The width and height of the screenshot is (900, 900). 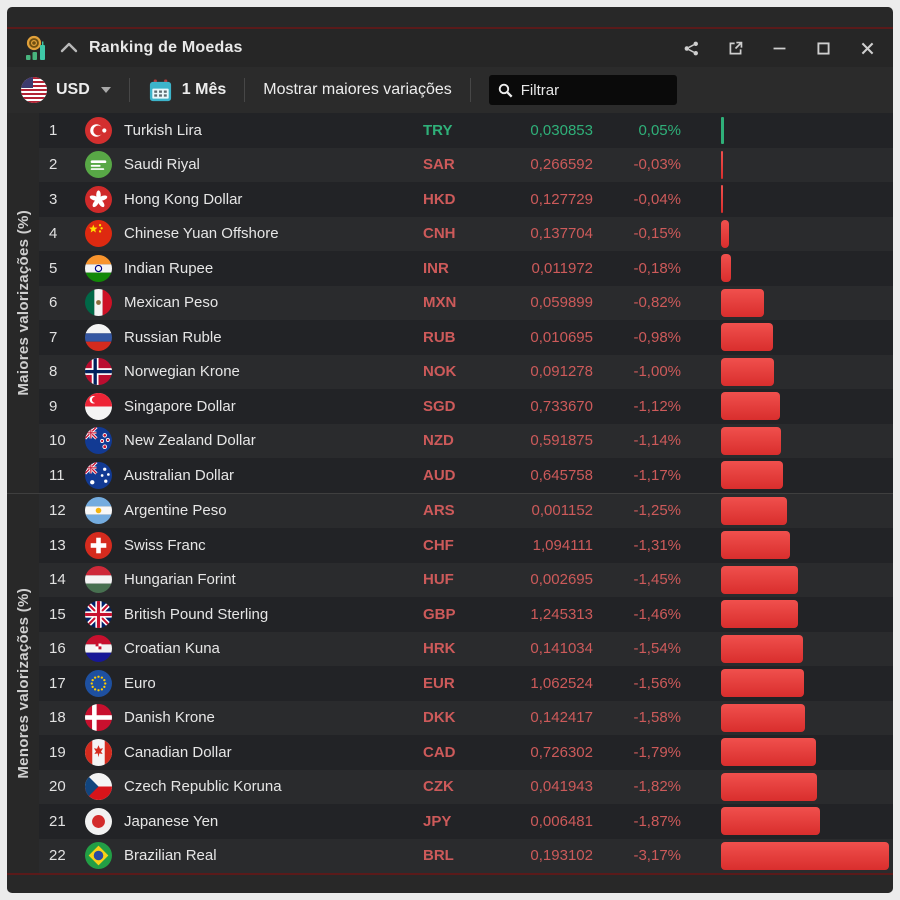 What do you see at coordinates (466, 165) in the screenshot?
I see `table-row: 2 Saudi Riyal SAR 0,266592 -0,03%` at bounding box center [466, 165].